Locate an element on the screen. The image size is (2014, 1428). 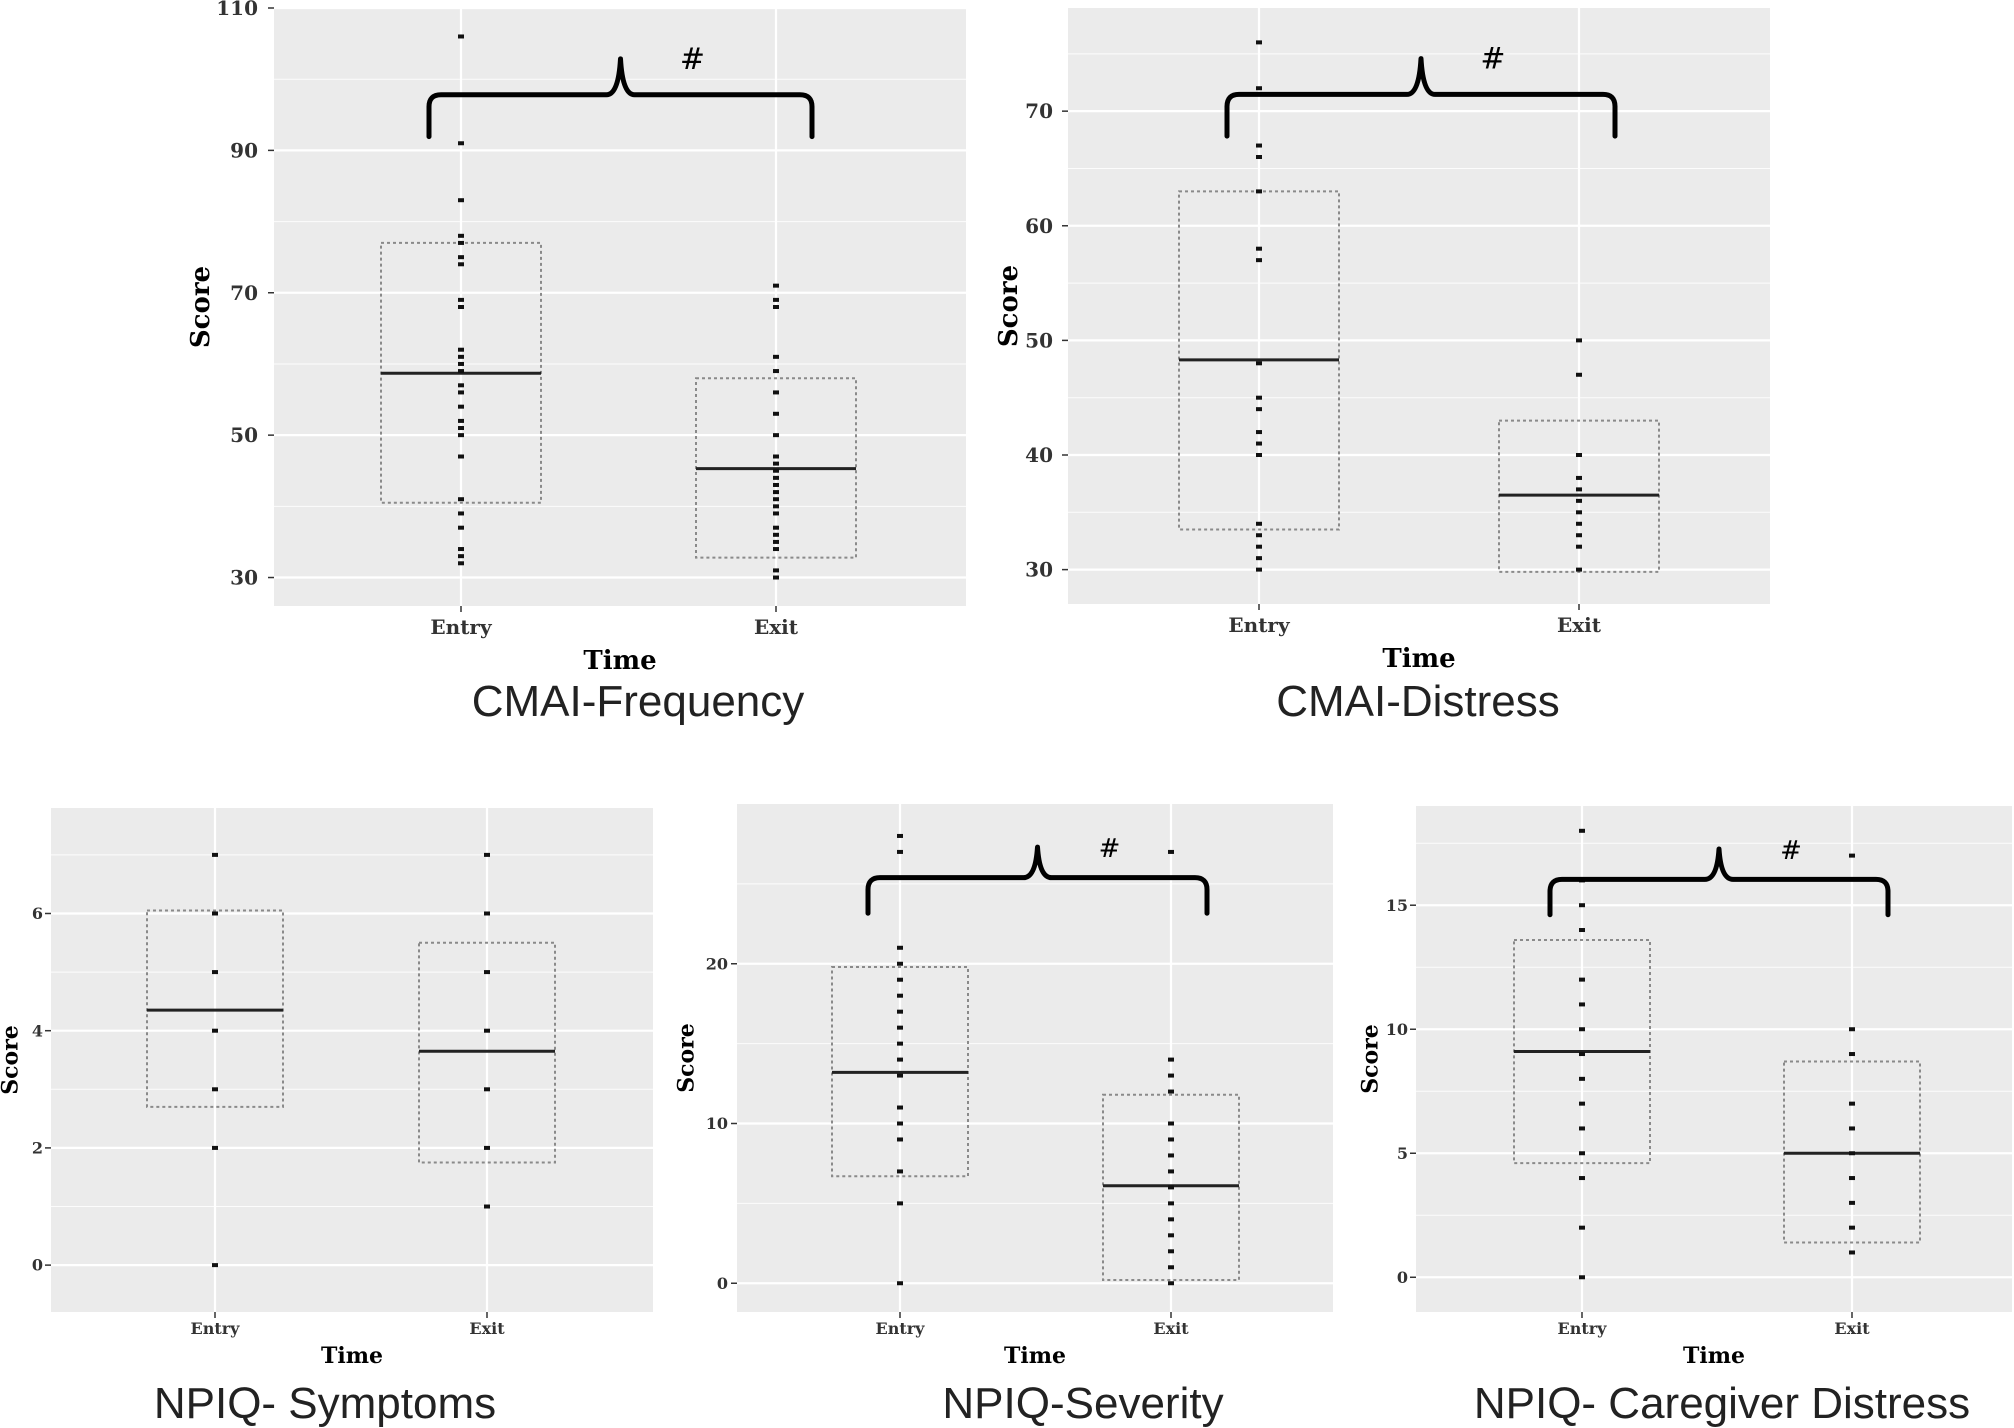
y-tick-label: 10 is located at coordinates (1397, 1029).